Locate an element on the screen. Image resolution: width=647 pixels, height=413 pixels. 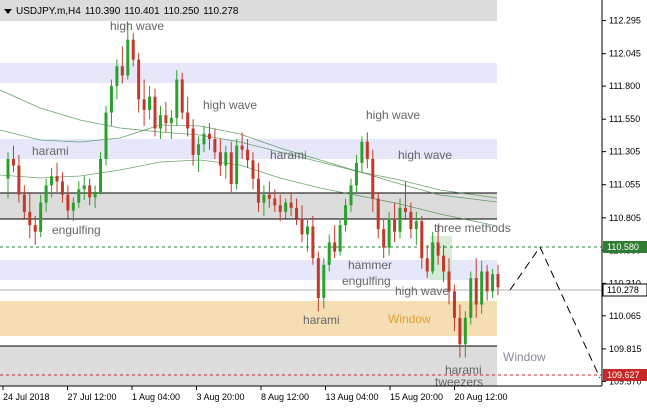
upper-level-value: 110.580 is located at coordinates (623, 247).